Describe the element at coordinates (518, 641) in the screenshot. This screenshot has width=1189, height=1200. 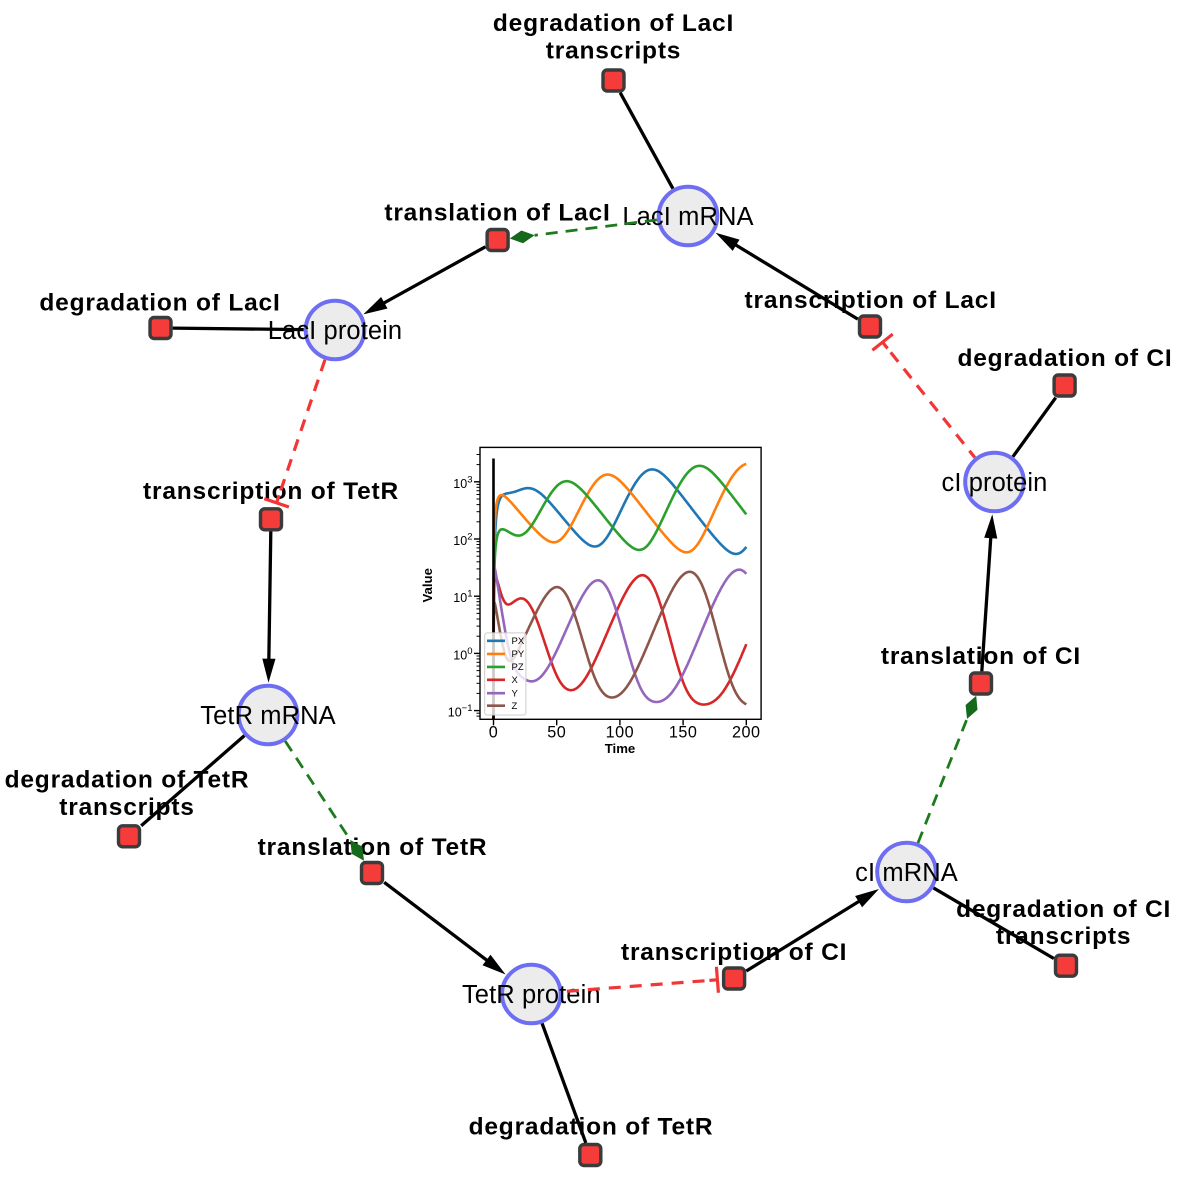
I see `svg-text: PX` at that location.